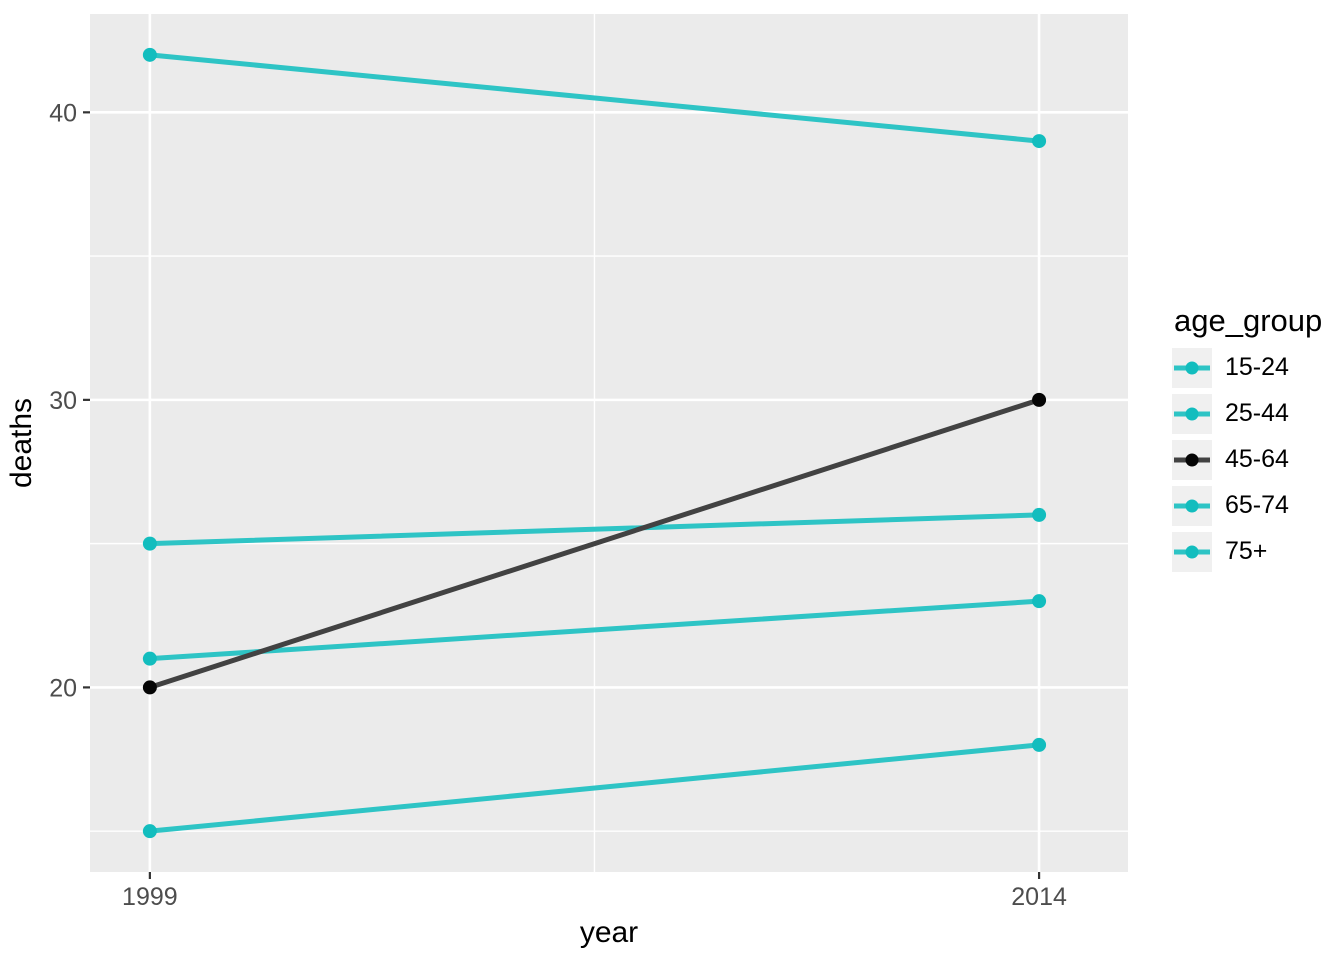 The width and height of the screenshot is (1344, 960). I want to click on legend-item-label: 25-44, so click(1257, 413).